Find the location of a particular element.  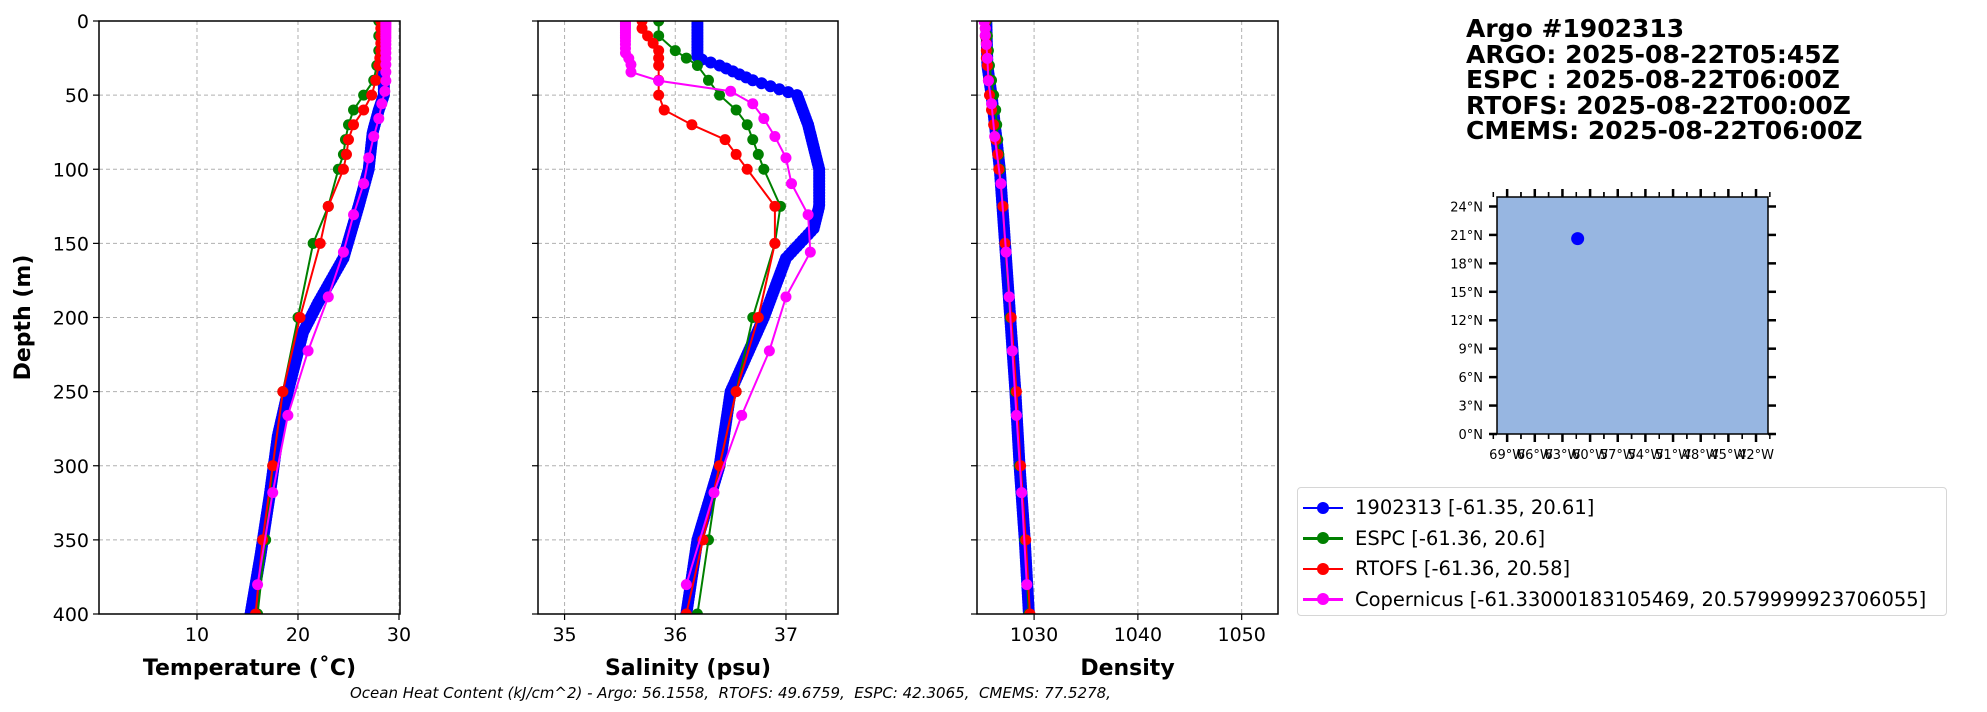

x-axis-label: Density is located at coordinates (1127, 668).